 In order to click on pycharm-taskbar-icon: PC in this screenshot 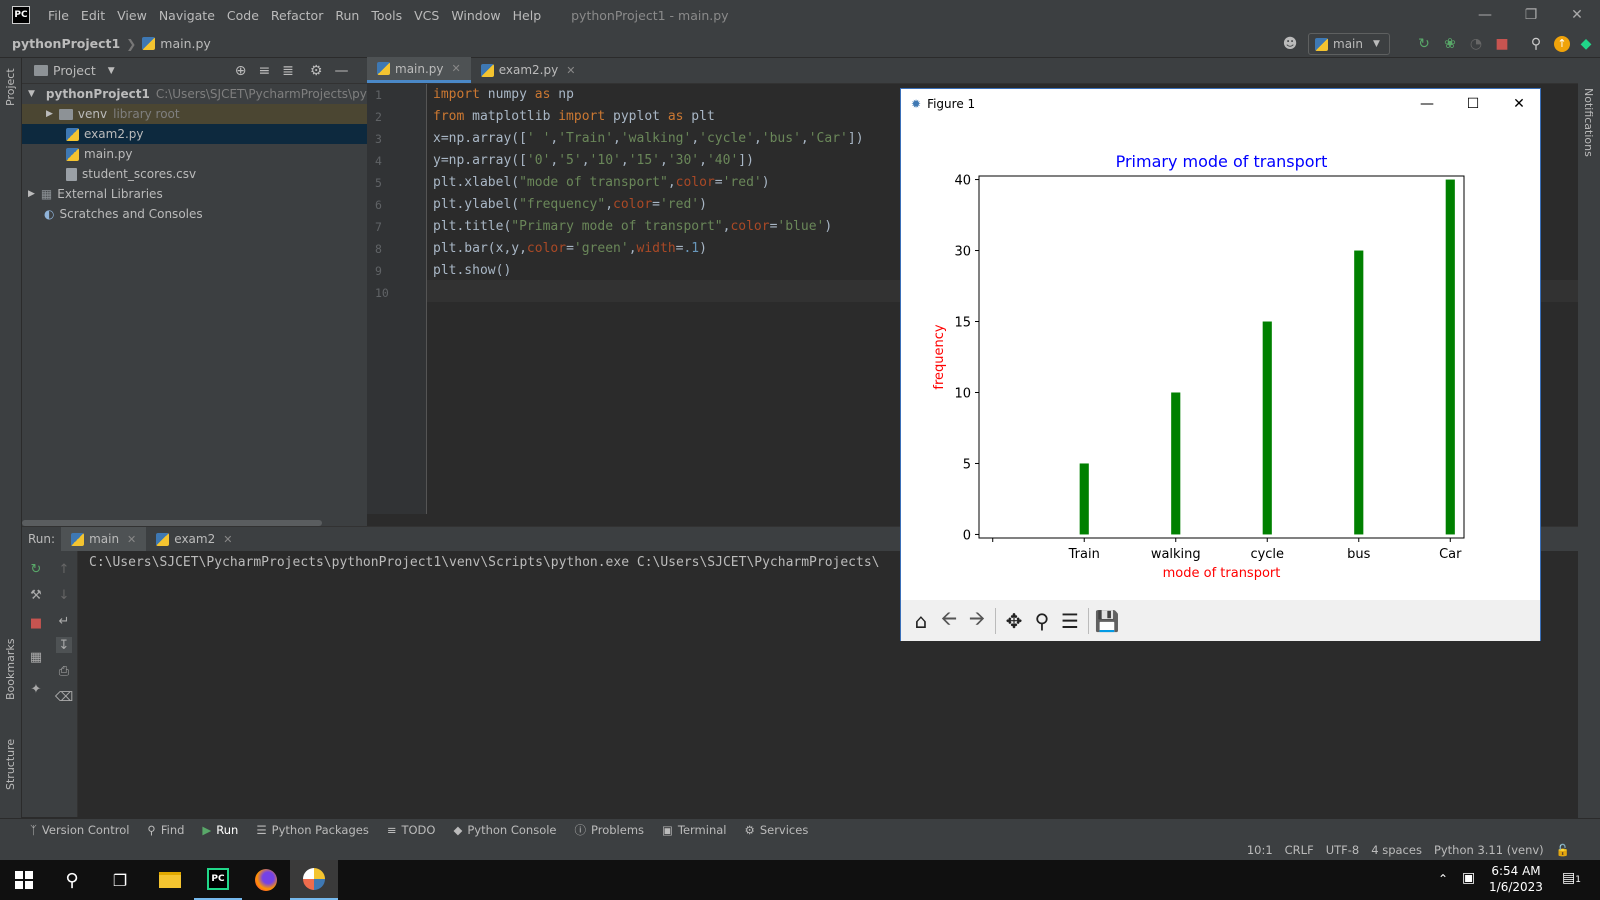, I will do `click(218, 880)`.